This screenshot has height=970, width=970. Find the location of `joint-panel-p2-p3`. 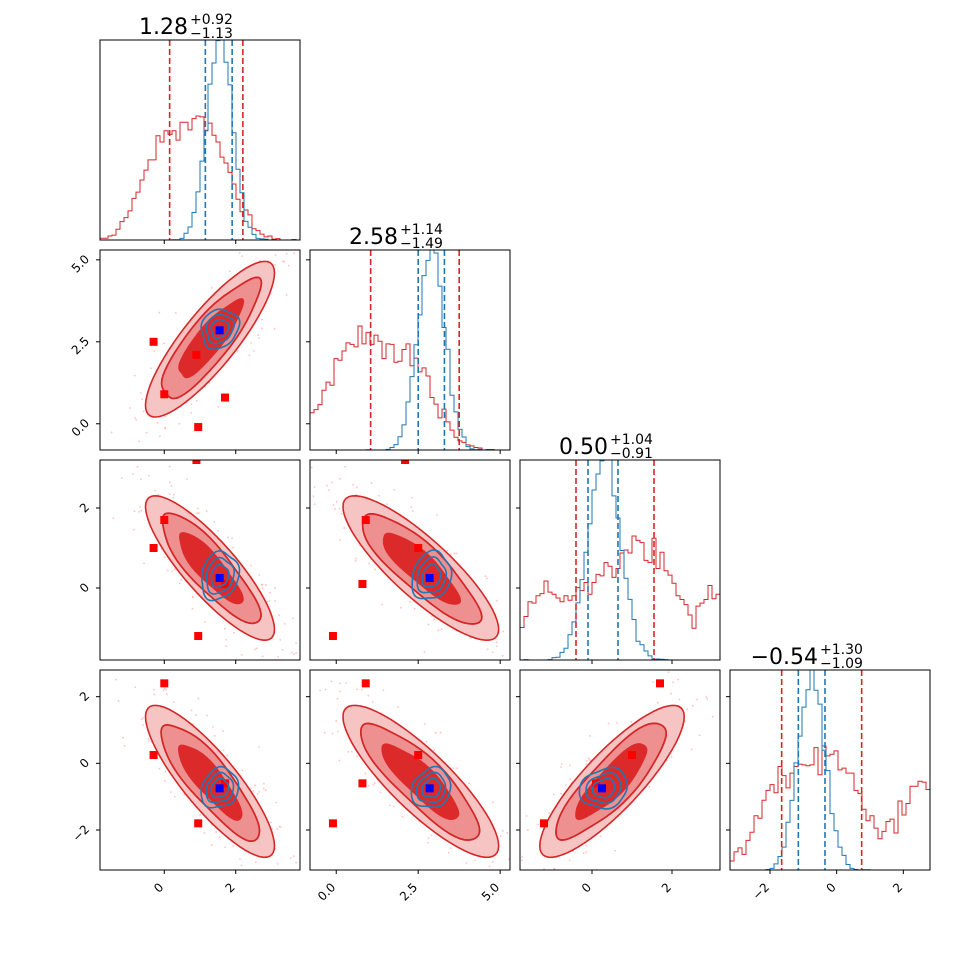

joint-panel-p2-p3 is located at coordinates (617, 781).